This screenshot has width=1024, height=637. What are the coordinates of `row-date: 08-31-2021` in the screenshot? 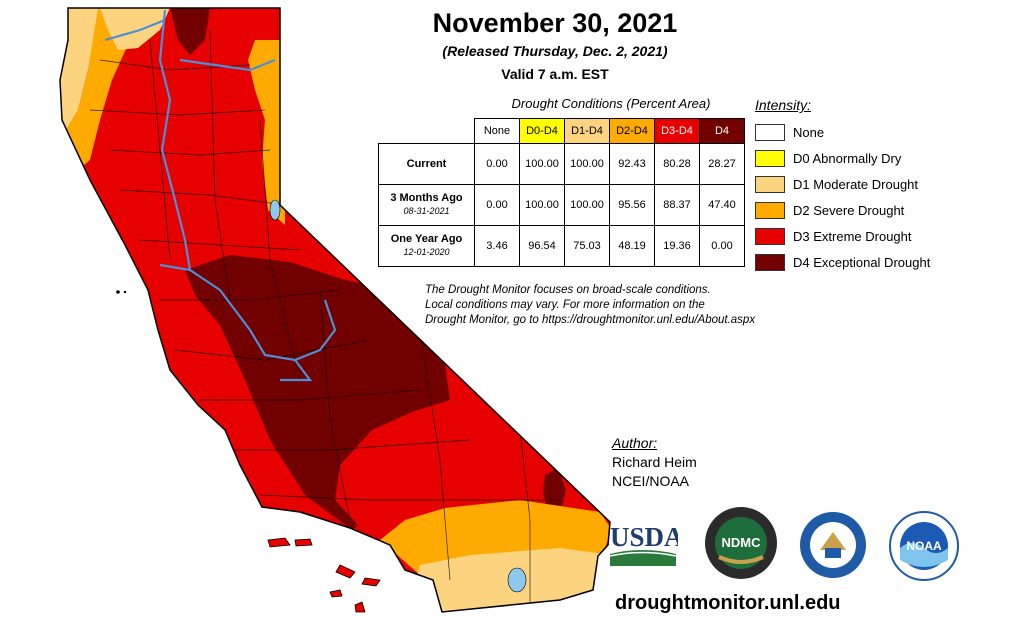 It's located at (426, 211).